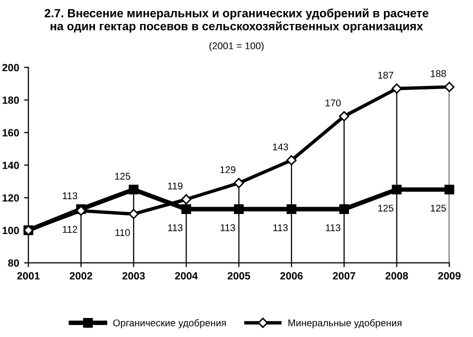  What do you see at coordinates (175, 186) in the screenshot?
I see `data-label: 119` at bounding box center [175, 186].